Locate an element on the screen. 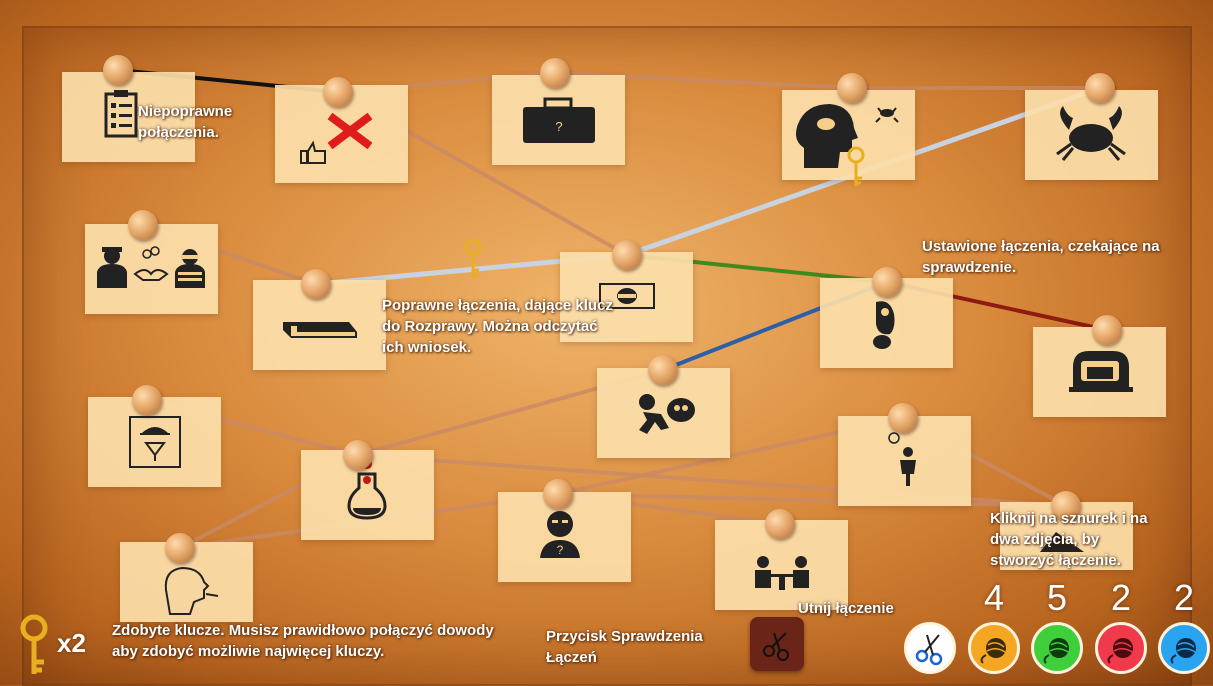 This screenshot has height=686, width=1213. suspect-icon: ? is located at coordinates (560, 534).